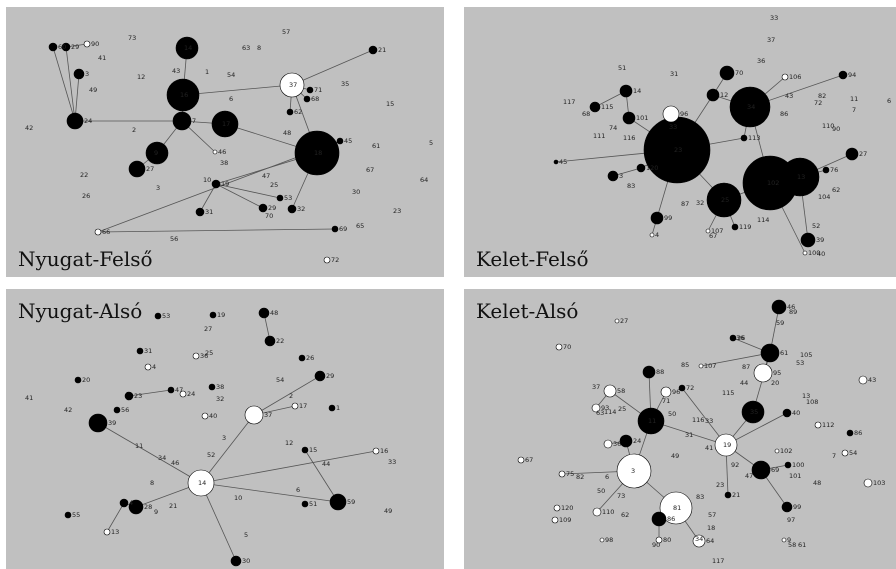 The height and width of the screenshot is (569, 896). I want to click on node-label: 6, so click(607, 477).